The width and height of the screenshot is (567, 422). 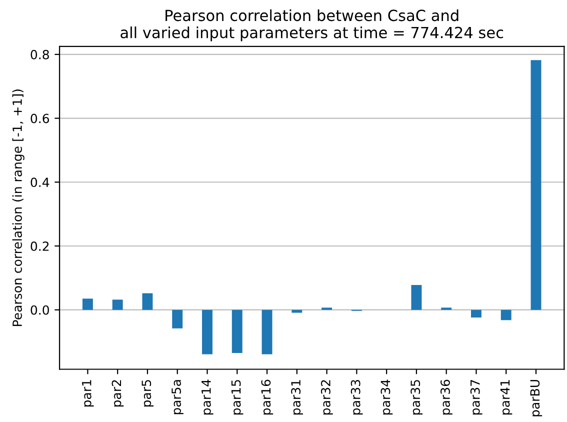 What do you see at coordinates (356, 397) in the screenshot?
I see `x-tick-label: par33` at bounding box center [356, 397].